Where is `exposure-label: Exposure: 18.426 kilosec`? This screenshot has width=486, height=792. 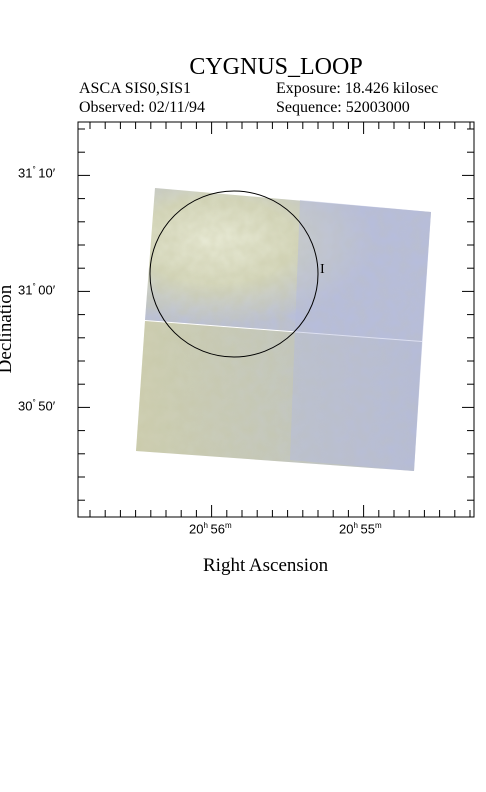 exposure-label: Exposure: 18.426 kilosec is located at coordinates (357, 88).